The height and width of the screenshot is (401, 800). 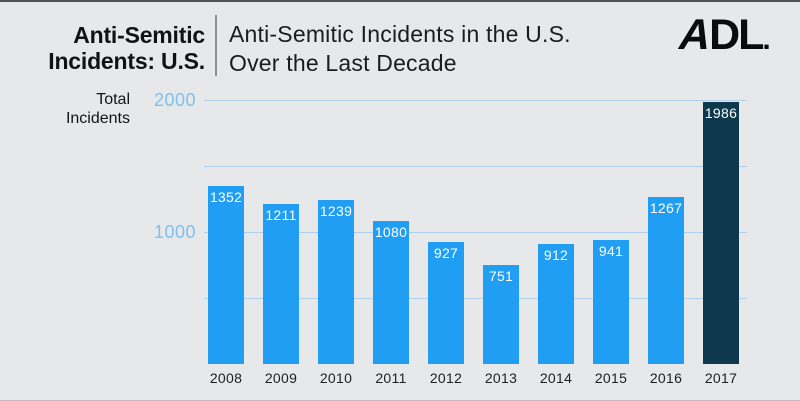 I want to click on chart-title-line2: Over the Last Decade, so click(x=343, y=63).